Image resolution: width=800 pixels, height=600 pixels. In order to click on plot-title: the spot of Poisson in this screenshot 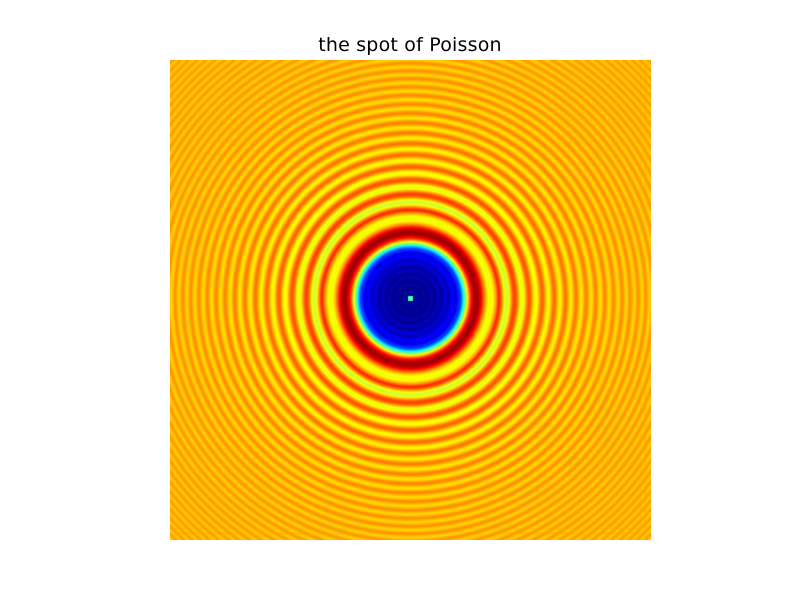, I will do `click(410, 45)`.